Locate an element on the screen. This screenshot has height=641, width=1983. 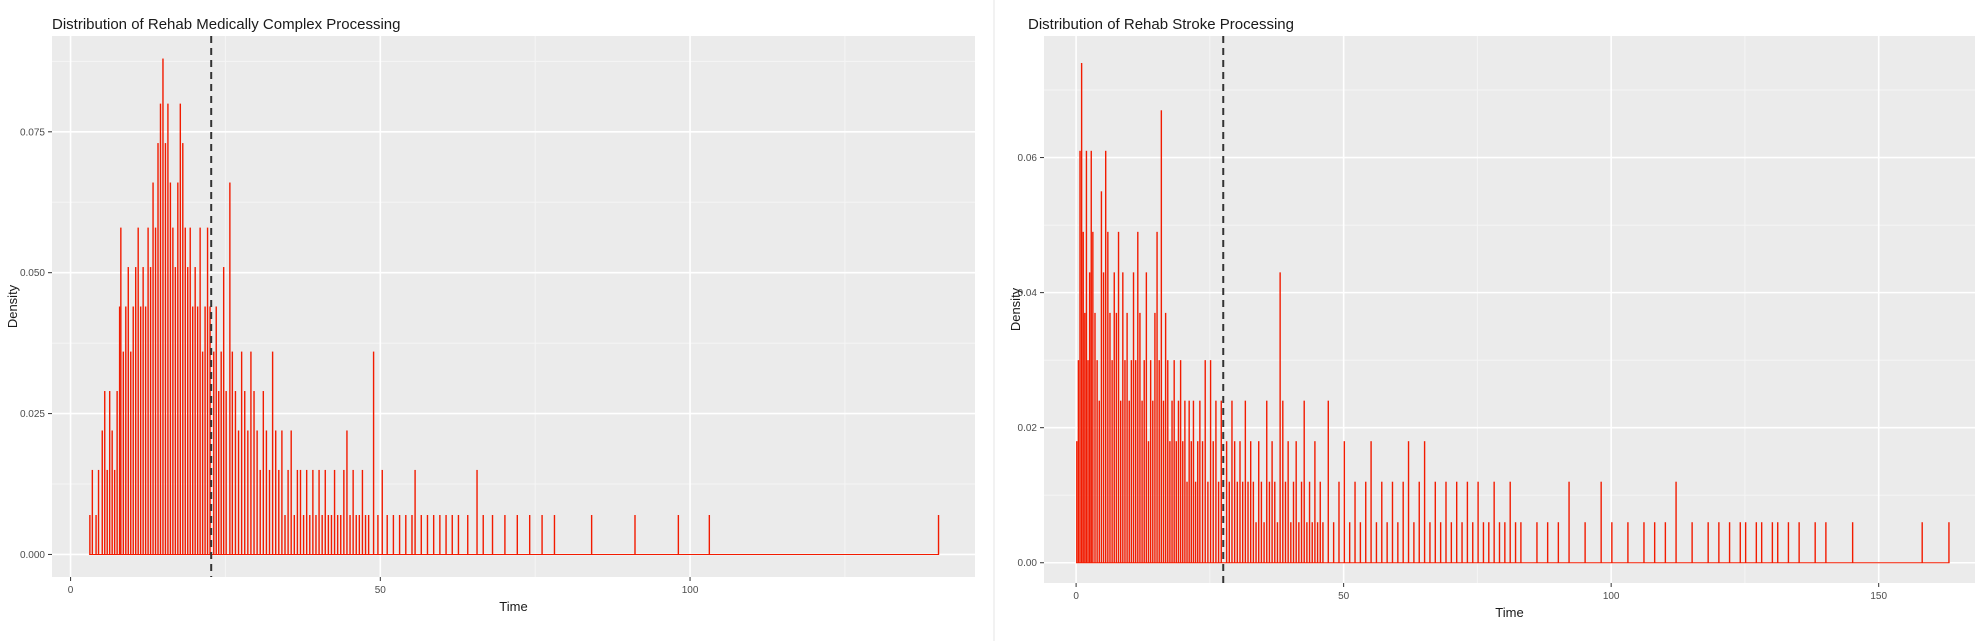
x-tick-label: 150 is located at coordinates (1878, 596).